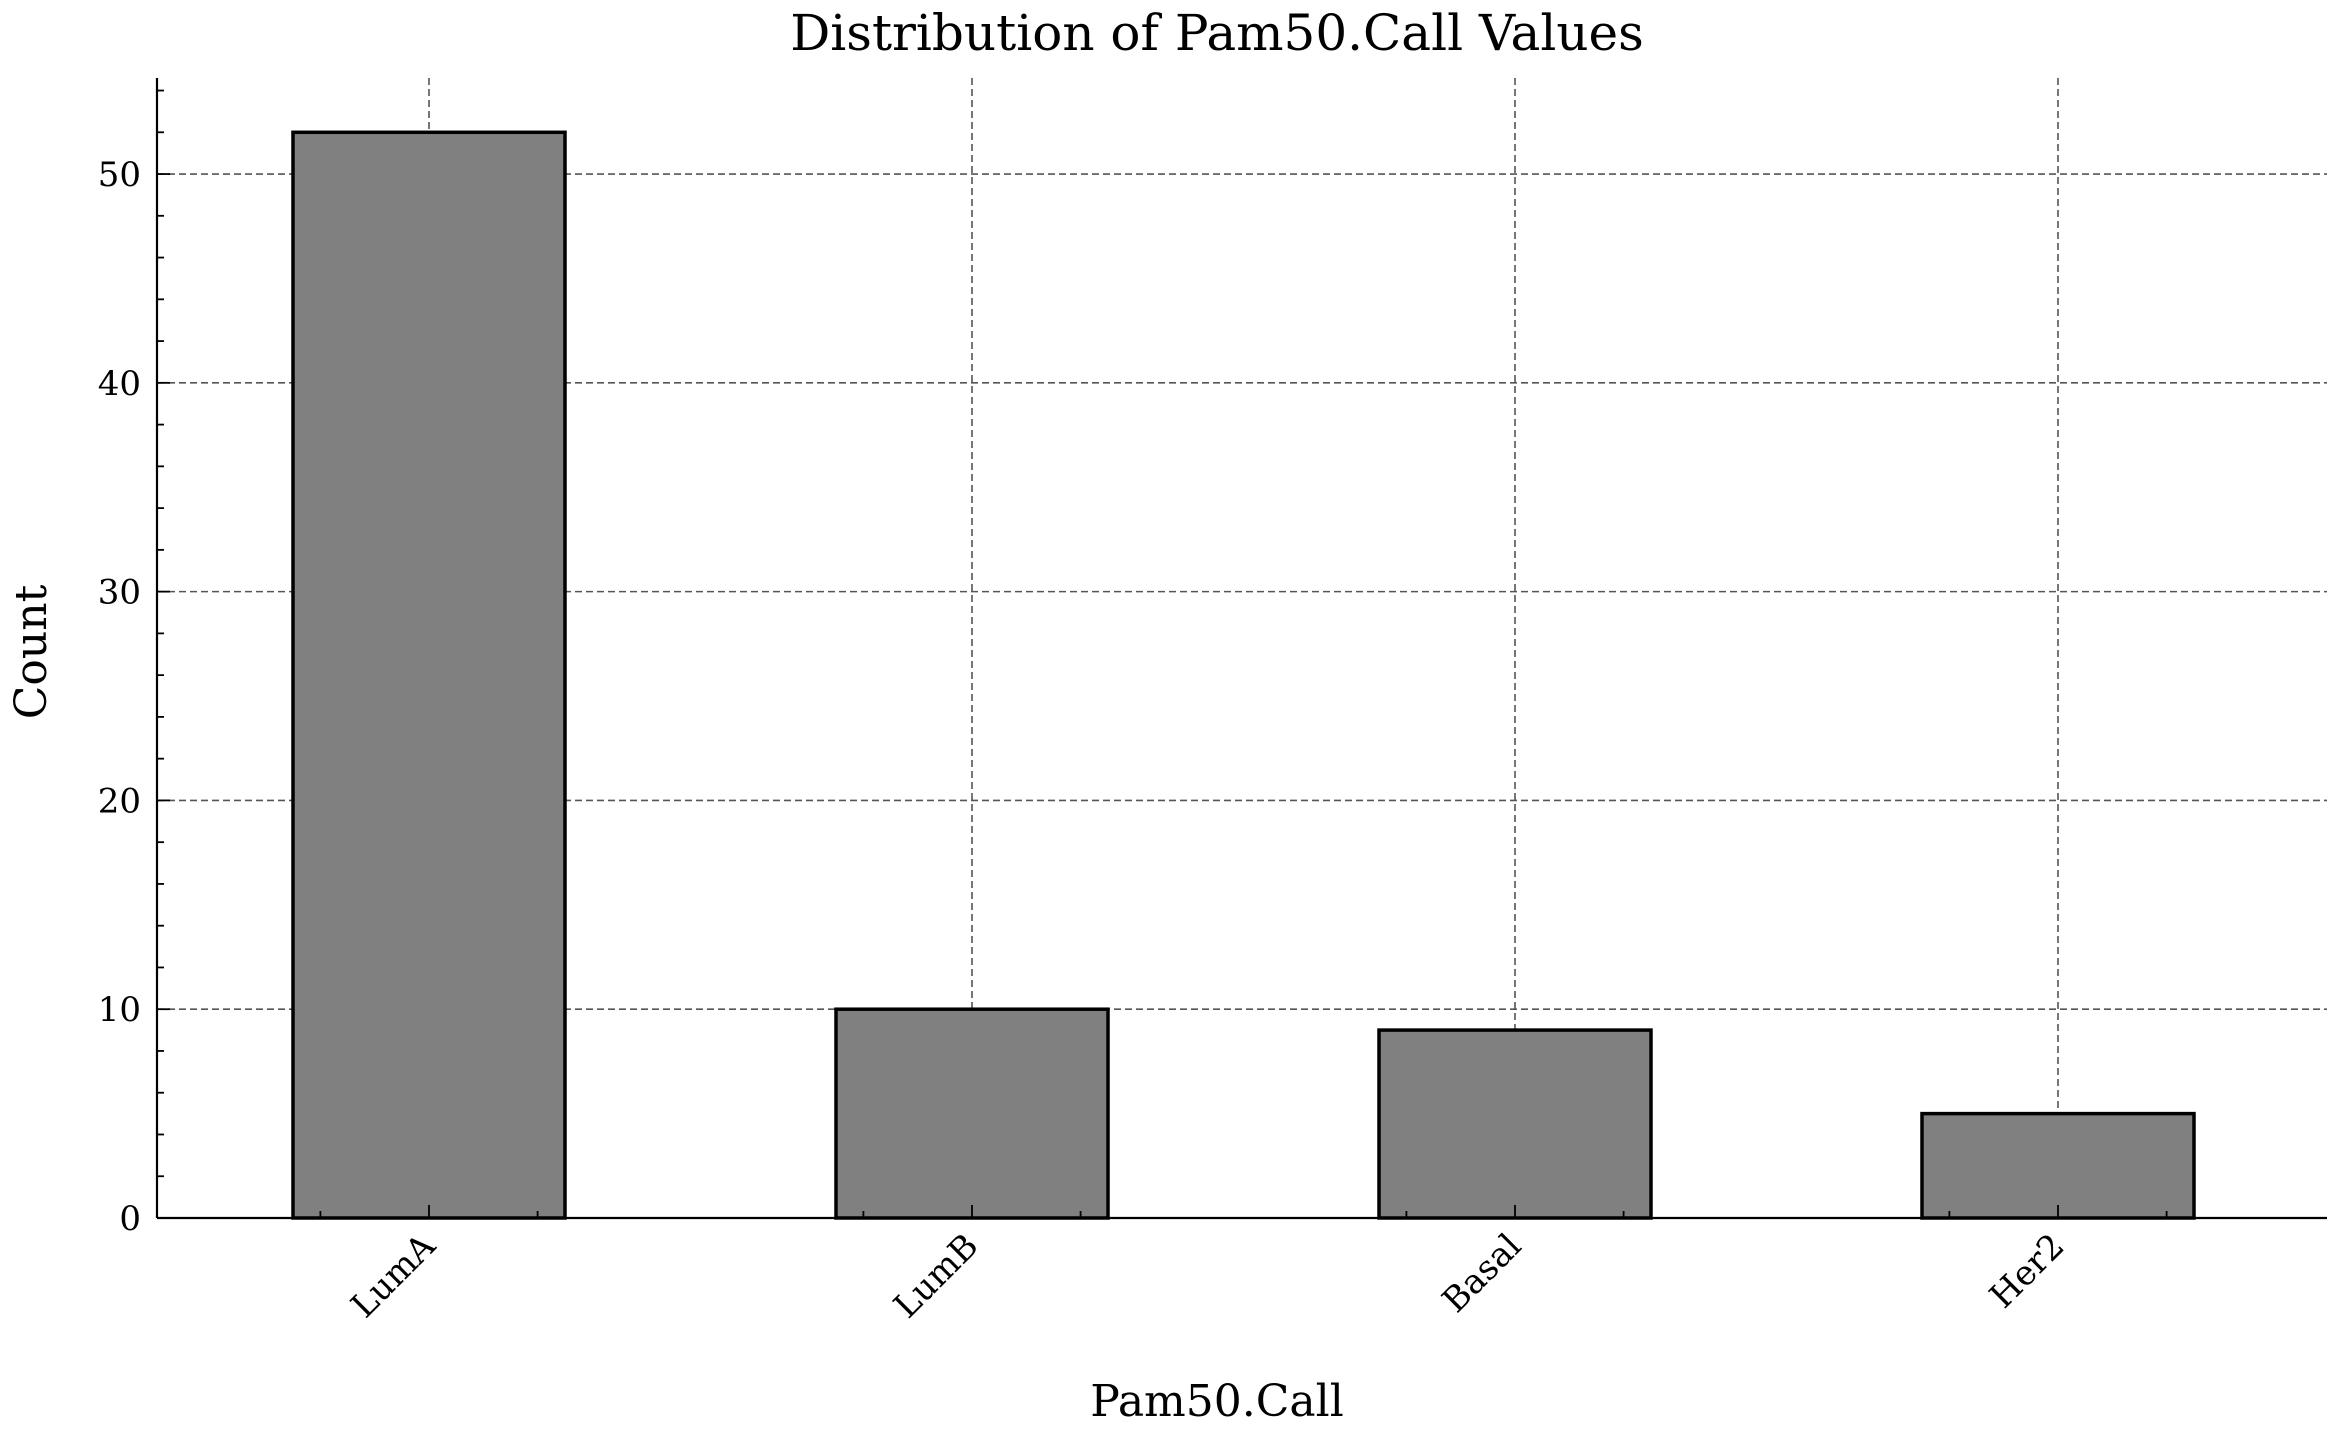  Describe the element at coordinates (119, 593) in the screenshot. I see `y-tick-label: 30` at that location.